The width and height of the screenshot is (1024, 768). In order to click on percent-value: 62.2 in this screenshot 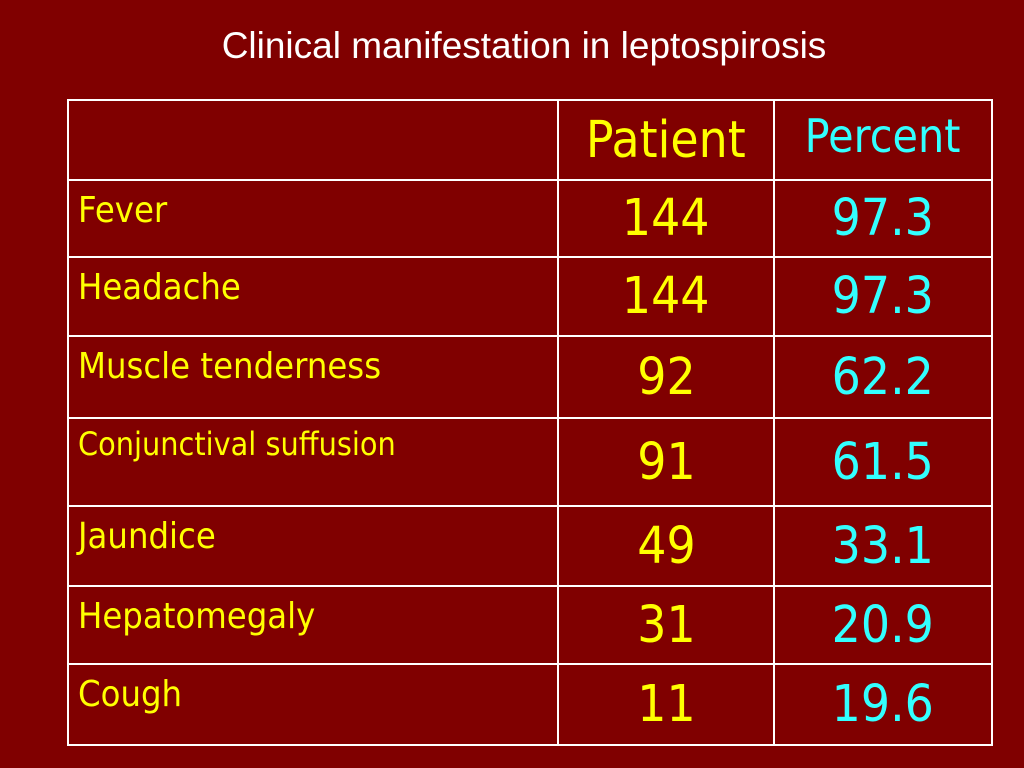, I will do `click(883, 377)`.